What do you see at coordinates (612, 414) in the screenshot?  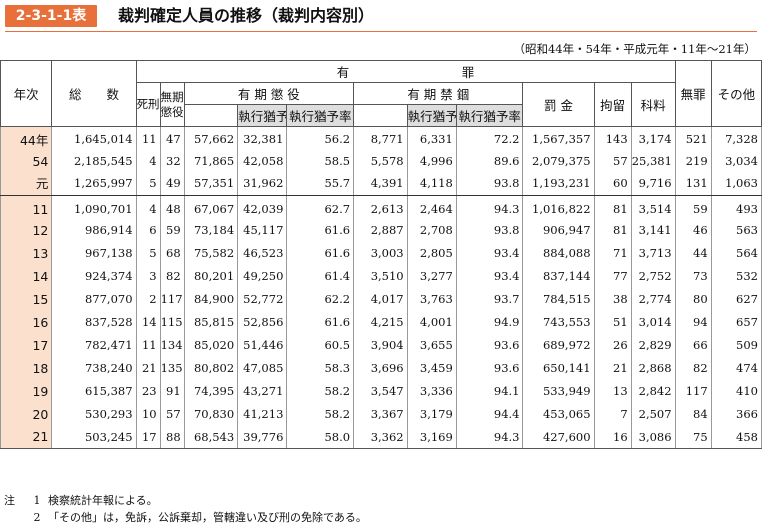 I see `row-kouryu: 7` at bounding box center [612, 414].